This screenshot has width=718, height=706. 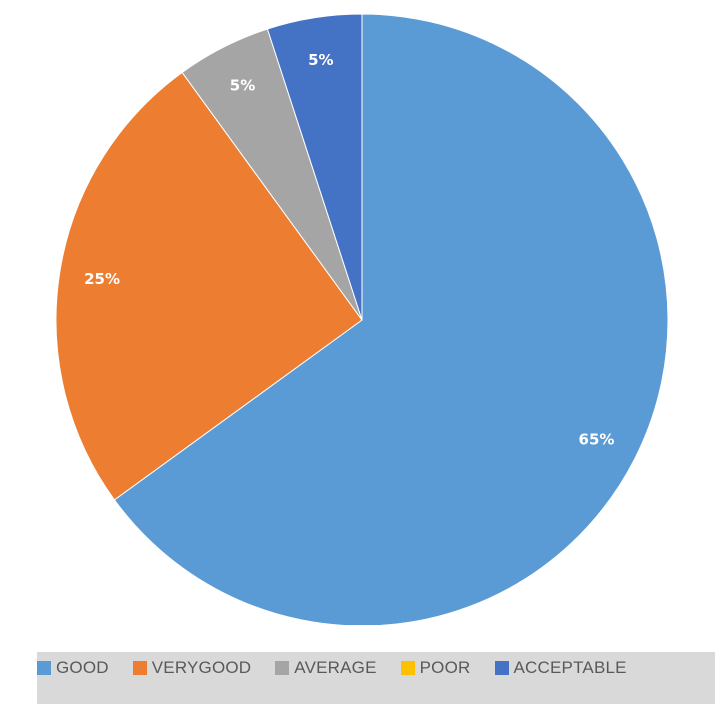 I want to click on legend-label: ACCEPTABLE, so click(x=570, y=667).